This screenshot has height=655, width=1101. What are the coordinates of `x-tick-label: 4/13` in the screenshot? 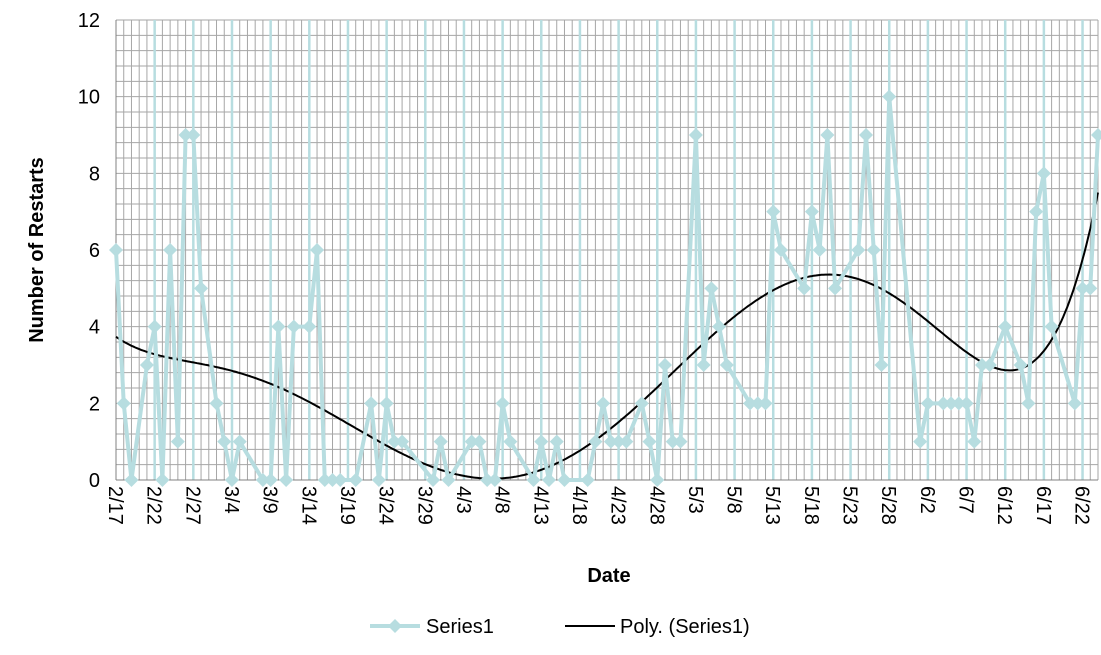 It's located at (540, 505).